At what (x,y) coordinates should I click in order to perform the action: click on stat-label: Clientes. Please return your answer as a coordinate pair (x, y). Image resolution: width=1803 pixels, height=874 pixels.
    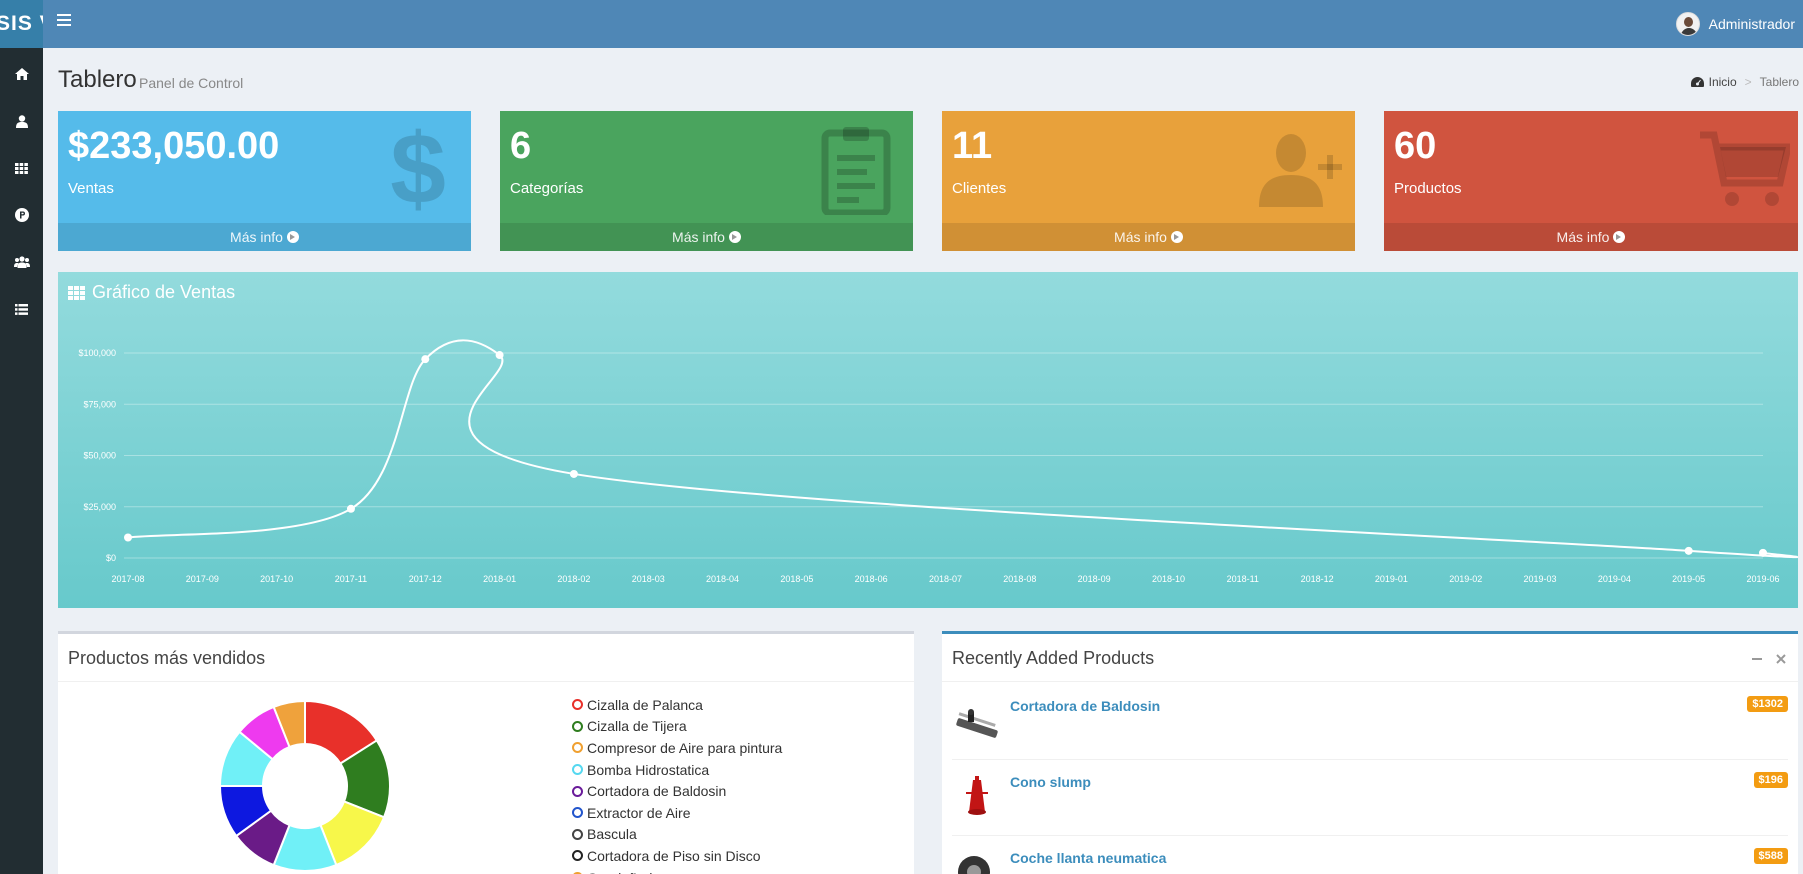
    Looking at the image, I should click on (979, 188).